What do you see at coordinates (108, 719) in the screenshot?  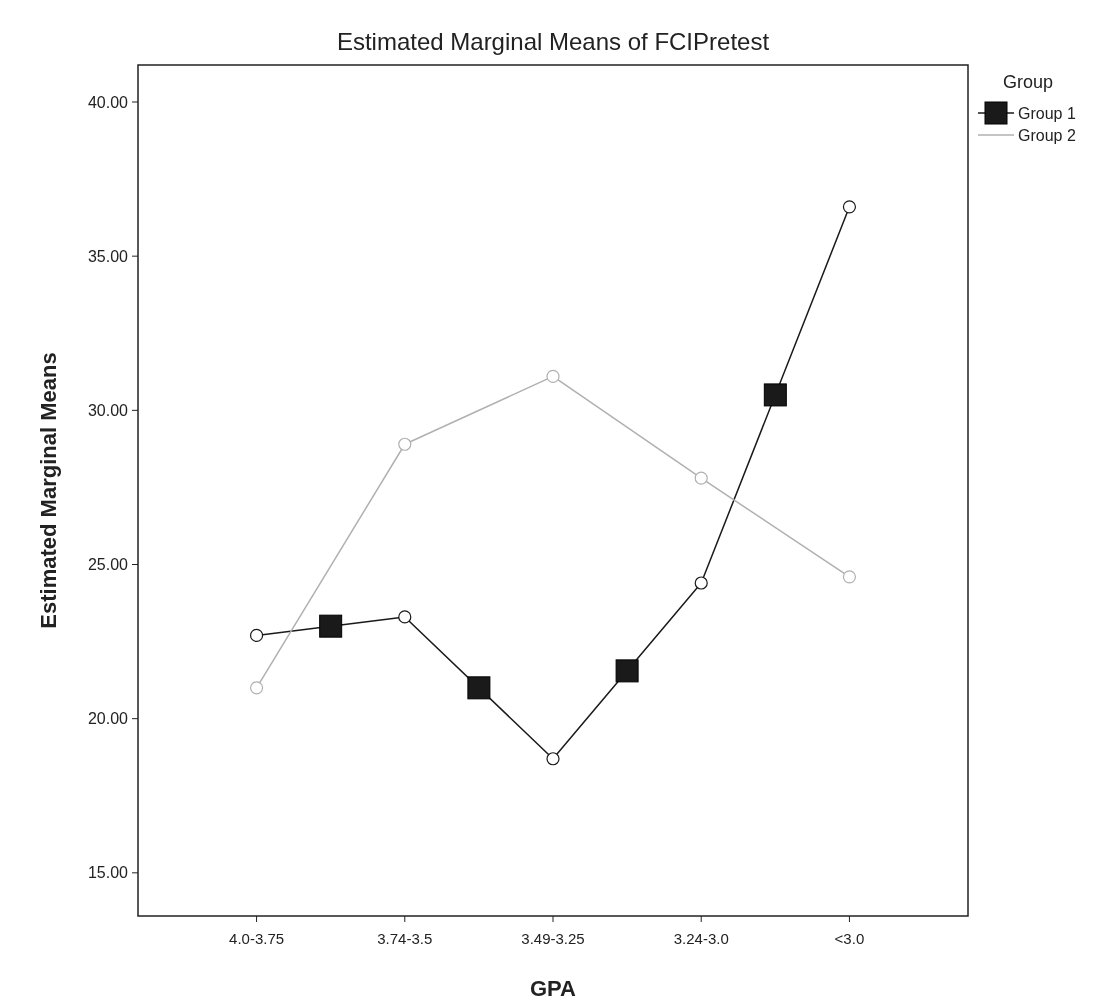 I see `y-tick-label: 20.00` at bounding box center [108, 719].